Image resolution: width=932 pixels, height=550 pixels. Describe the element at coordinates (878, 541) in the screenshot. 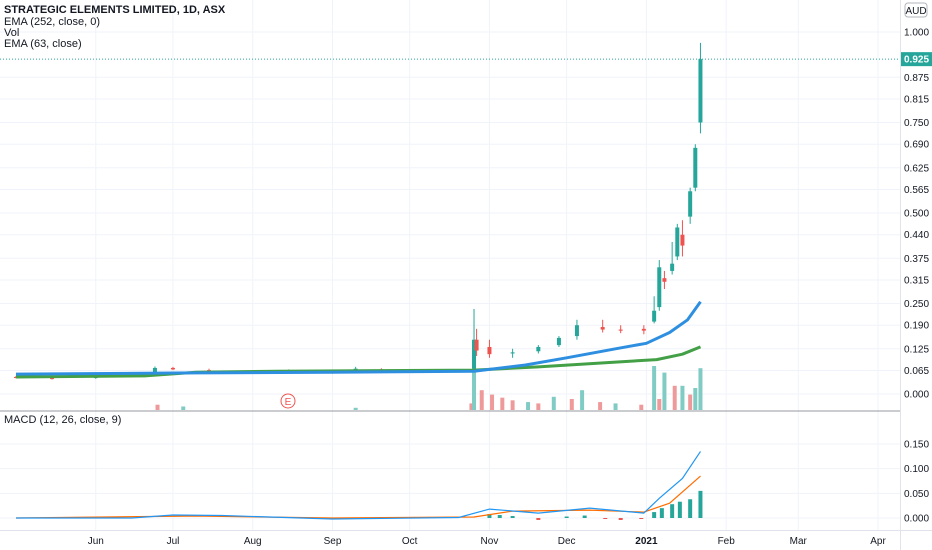

I see `time-tick-label: Apr` at that location.